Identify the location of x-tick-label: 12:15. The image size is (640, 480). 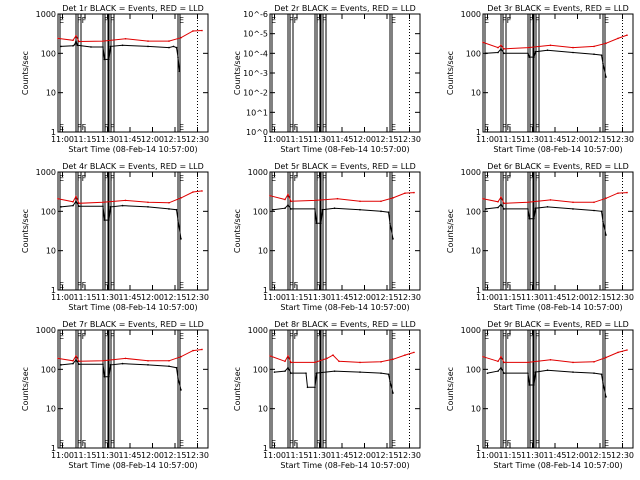
(386, 139).